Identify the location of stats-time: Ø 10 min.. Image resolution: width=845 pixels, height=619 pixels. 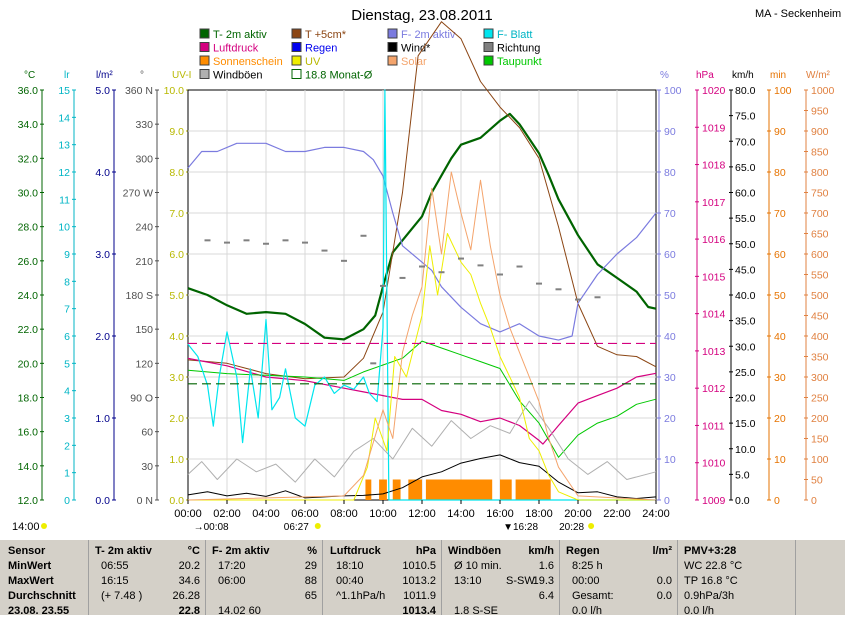
(478, 566).